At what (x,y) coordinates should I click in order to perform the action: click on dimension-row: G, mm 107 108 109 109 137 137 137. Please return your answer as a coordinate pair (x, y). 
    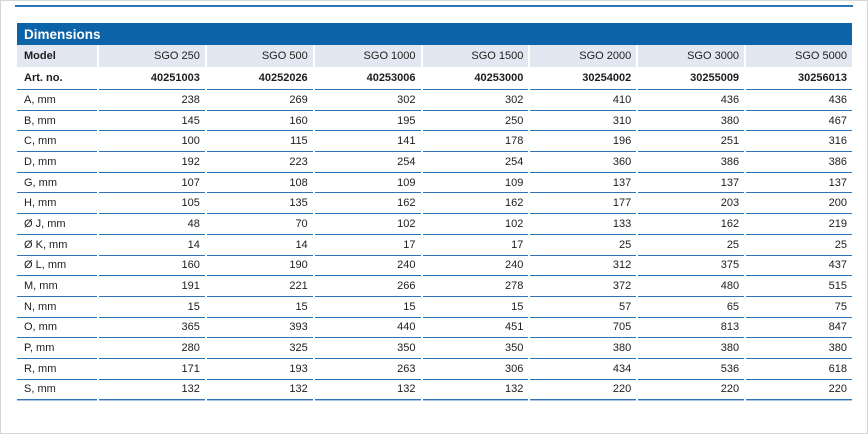
    Looking at the image, I should click on (434, 183).